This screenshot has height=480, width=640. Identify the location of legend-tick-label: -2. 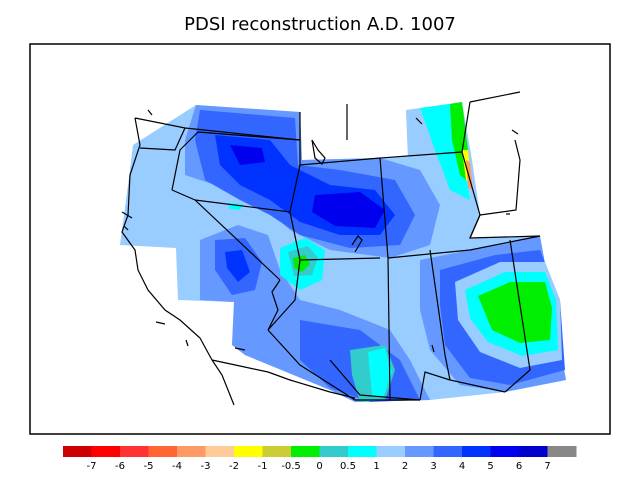
(234, 466).